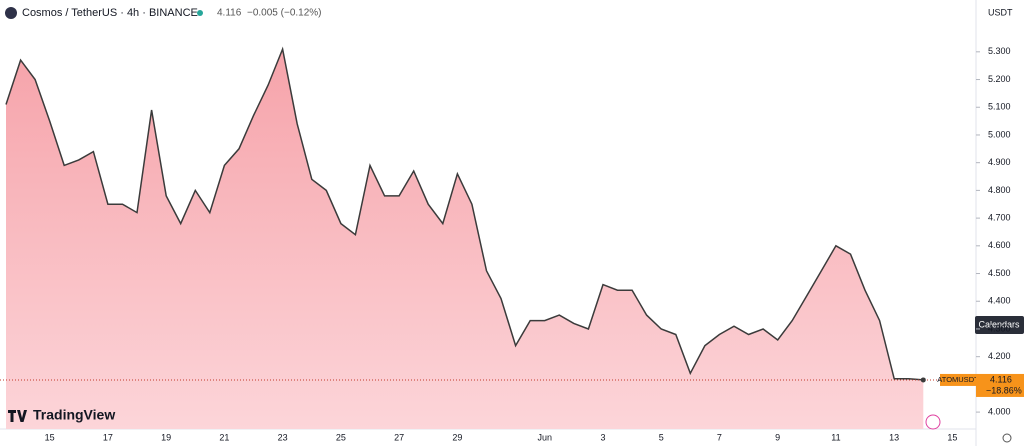 The image size is (1024, 446). Describe the element at coordinates (999, 107) in the screenshot. I see `y-tick-label: 5.100` at that location.